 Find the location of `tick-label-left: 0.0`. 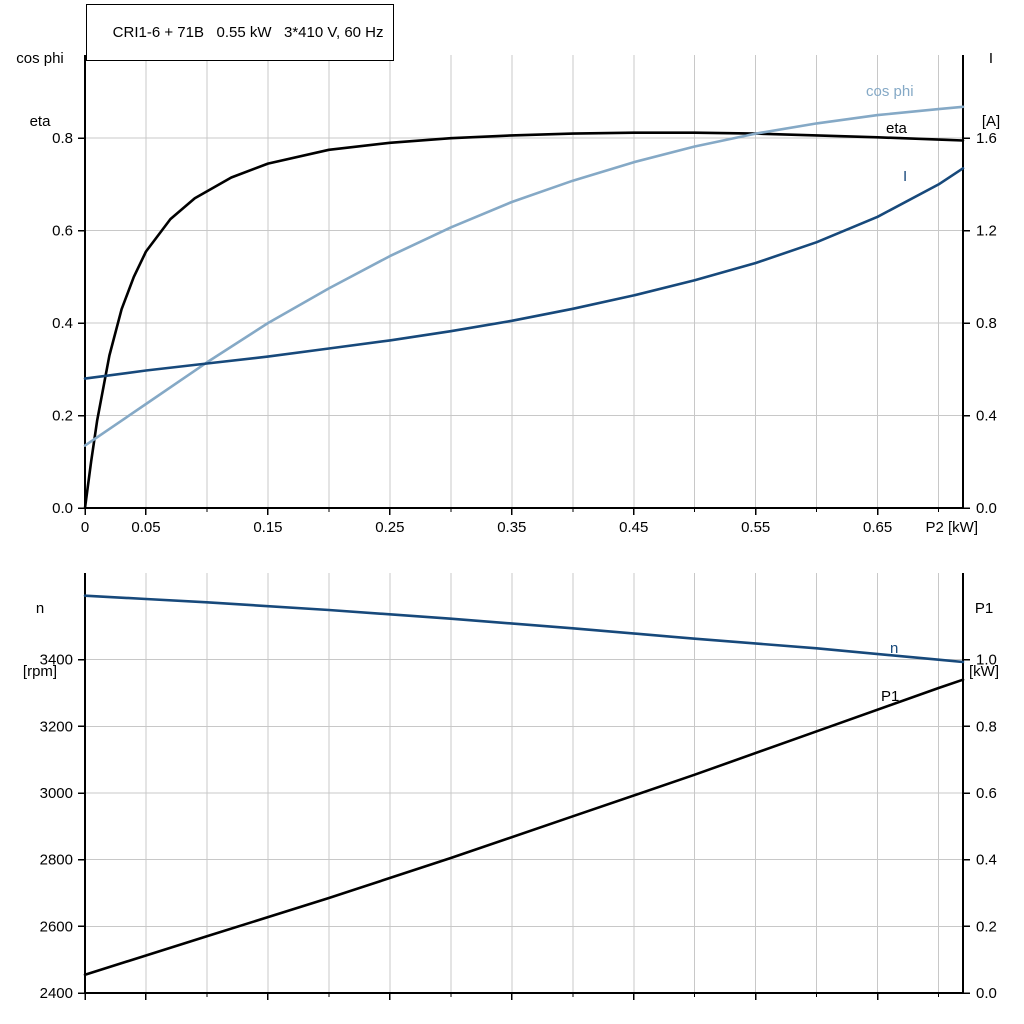

tick-label-left: 0.0 is located at coordinates (62, 508).